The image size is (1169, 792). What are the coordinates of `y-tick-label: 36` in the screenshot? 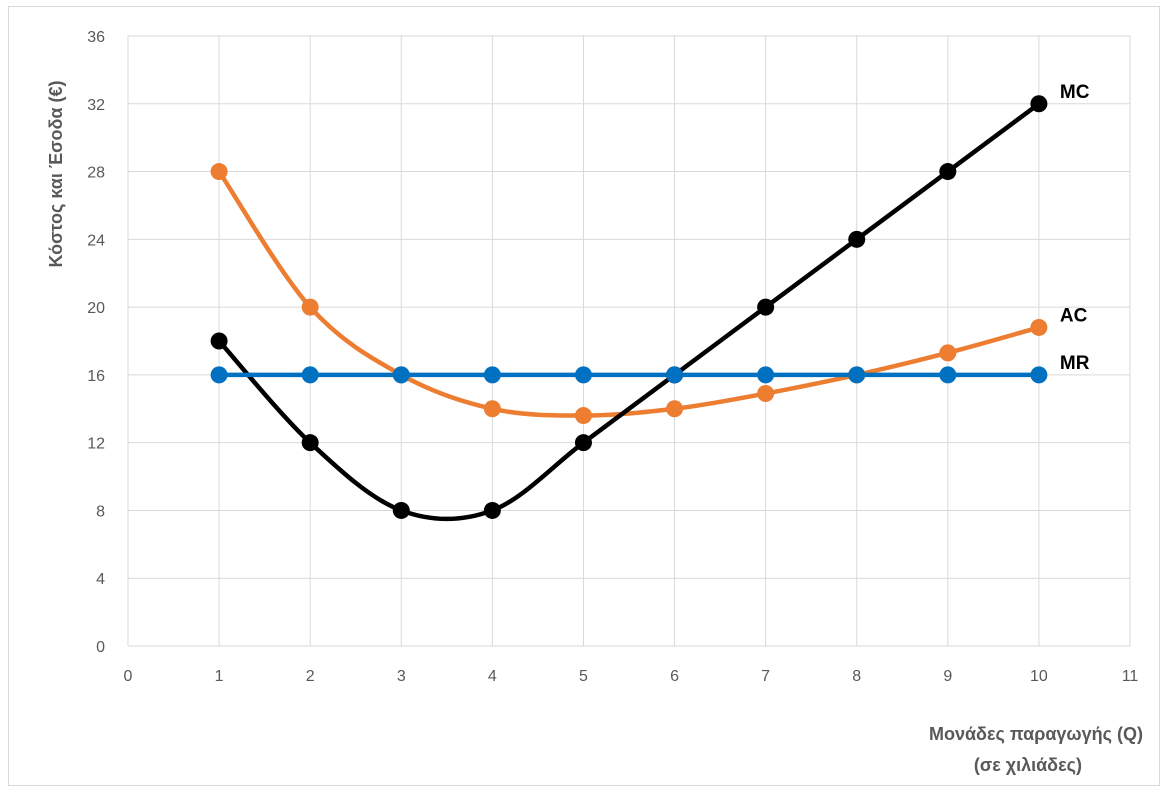 It's located at (96, 37).